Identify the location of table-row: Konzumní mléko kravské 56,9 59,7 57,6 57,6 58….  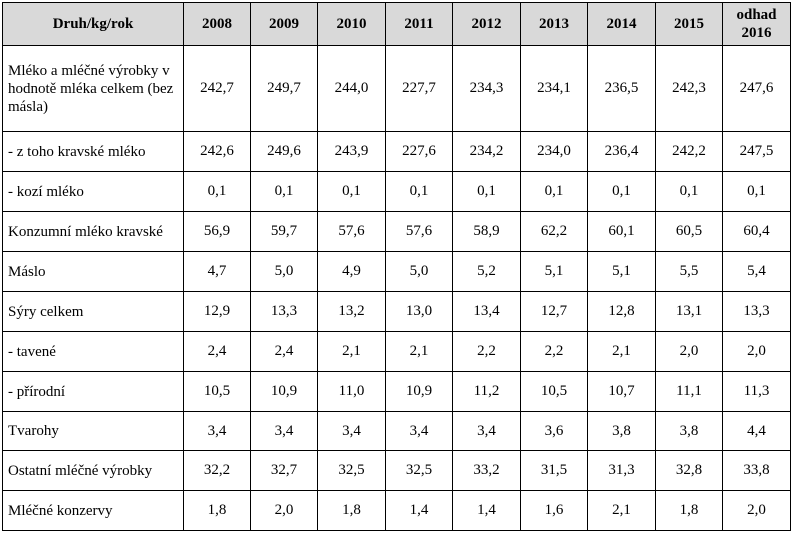
(396, 231).